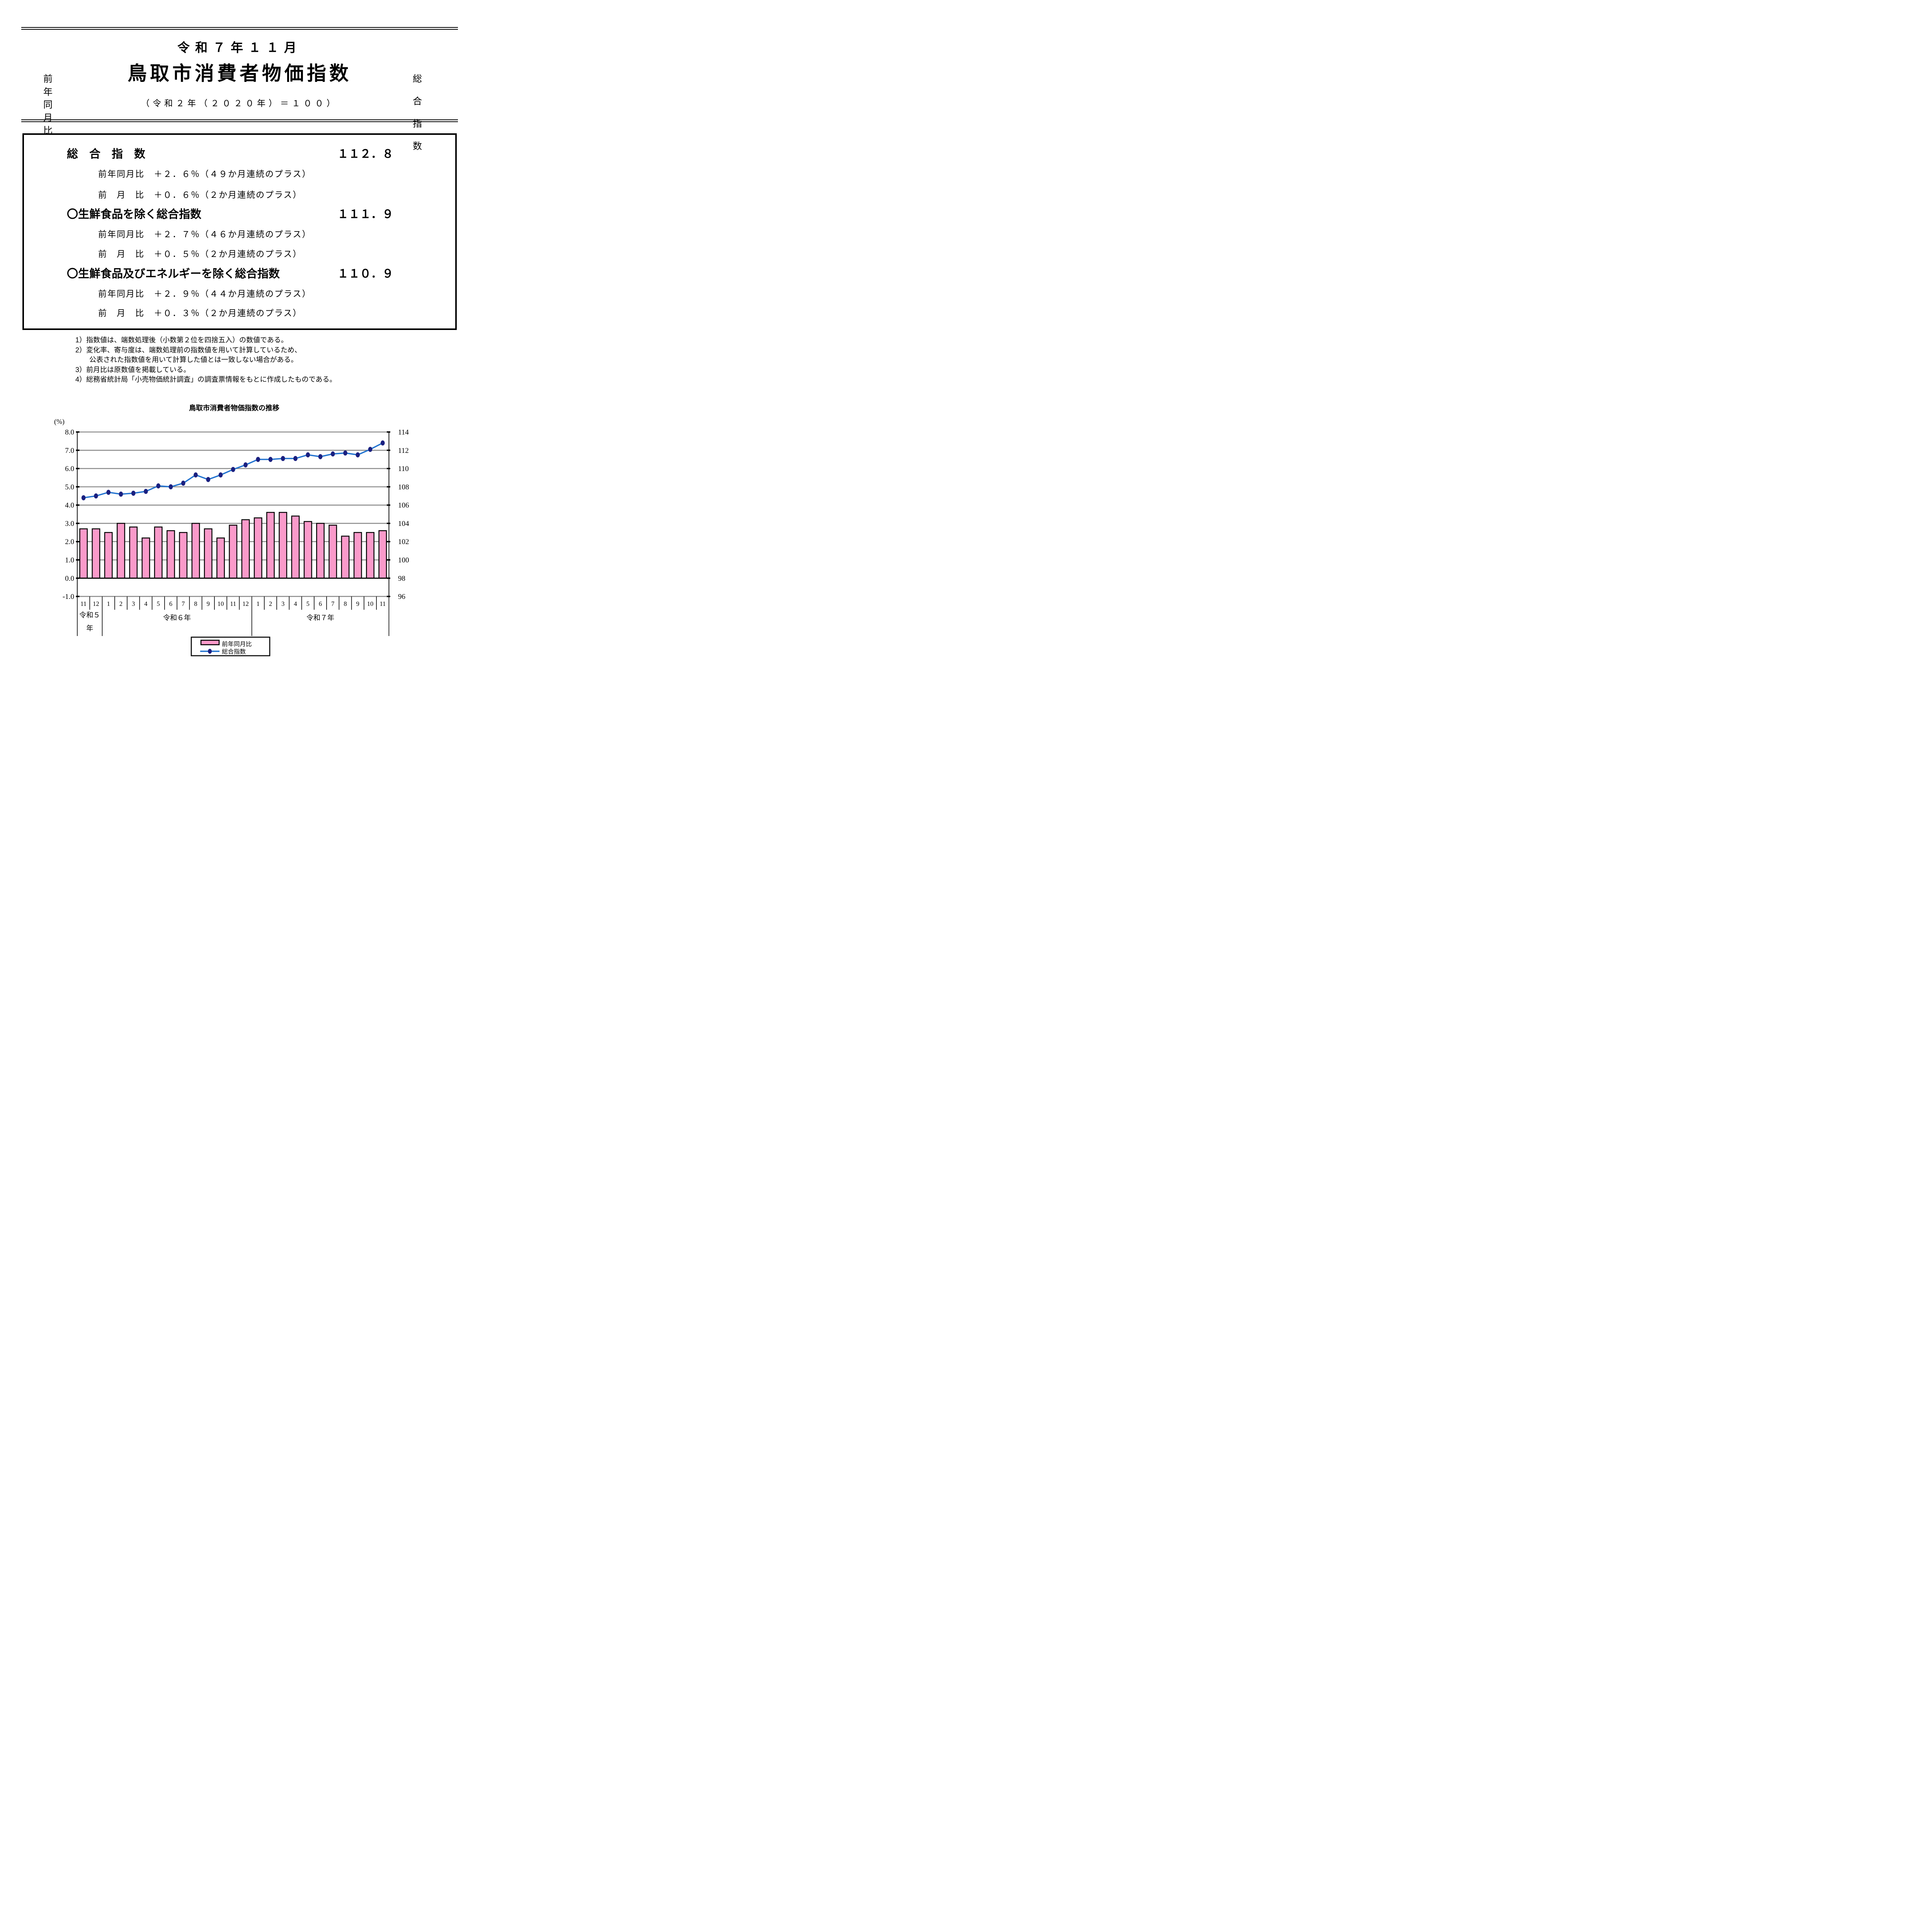  What do you see at coordinates (237, 645) in the screenshot?
I see `legend-bar-label: 前年同月比` at bounding box center [237, 645].